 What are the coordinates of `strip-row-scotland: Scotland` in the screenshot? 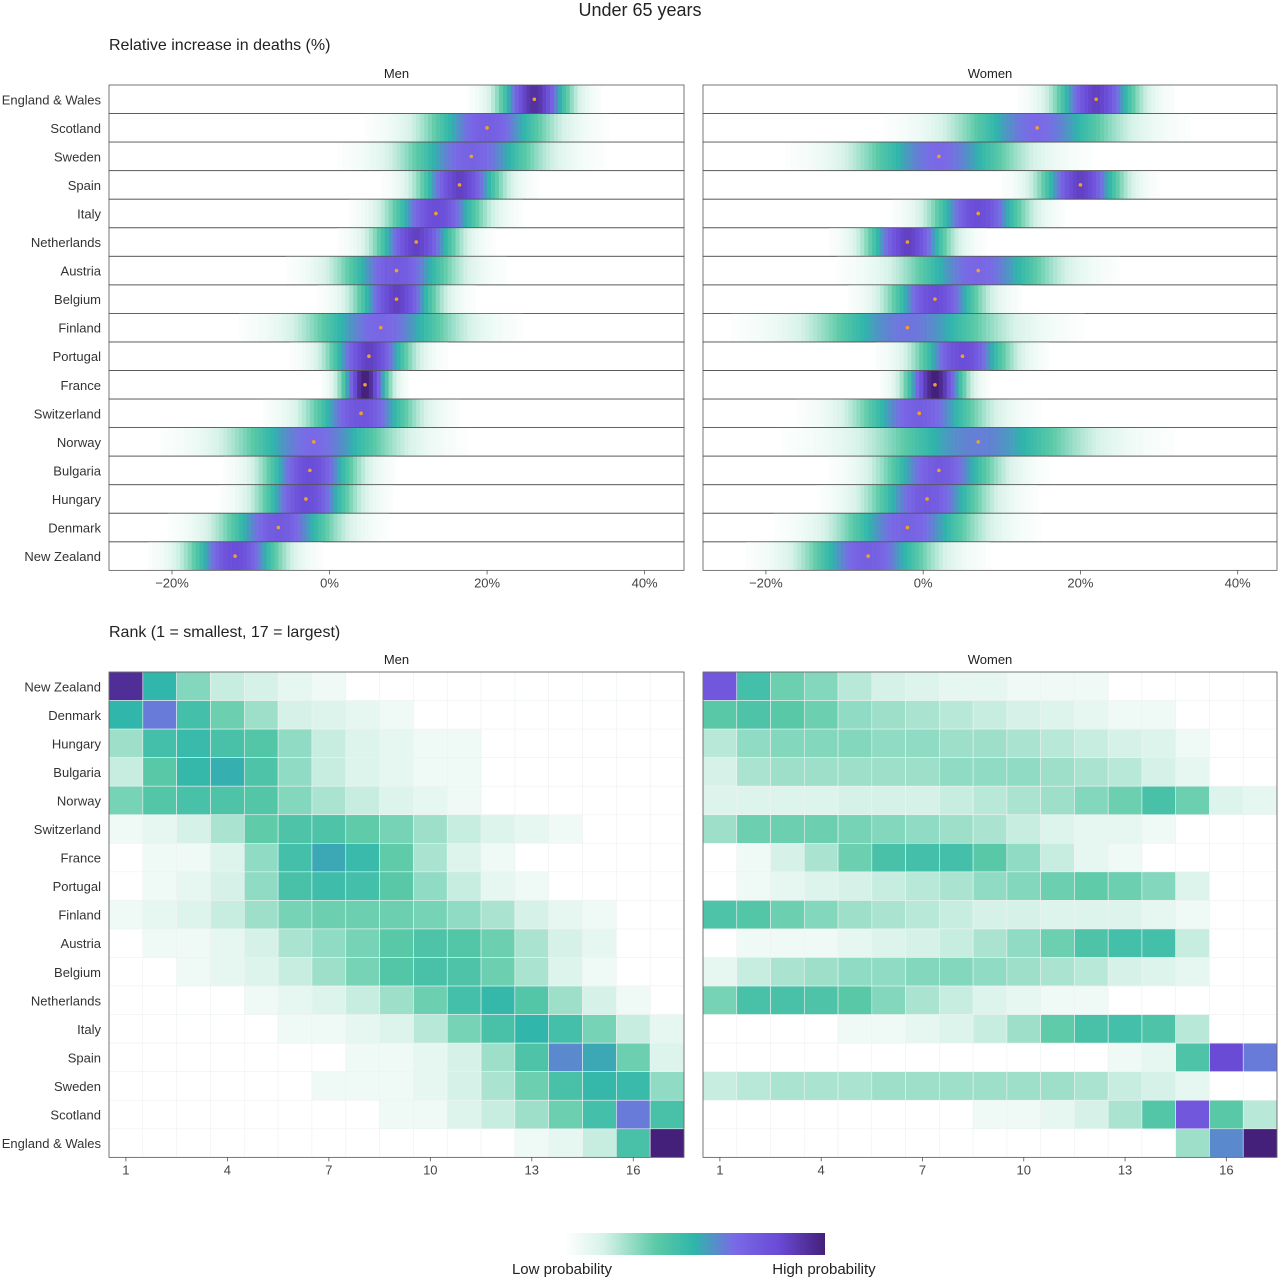 It's located at (367, 128).